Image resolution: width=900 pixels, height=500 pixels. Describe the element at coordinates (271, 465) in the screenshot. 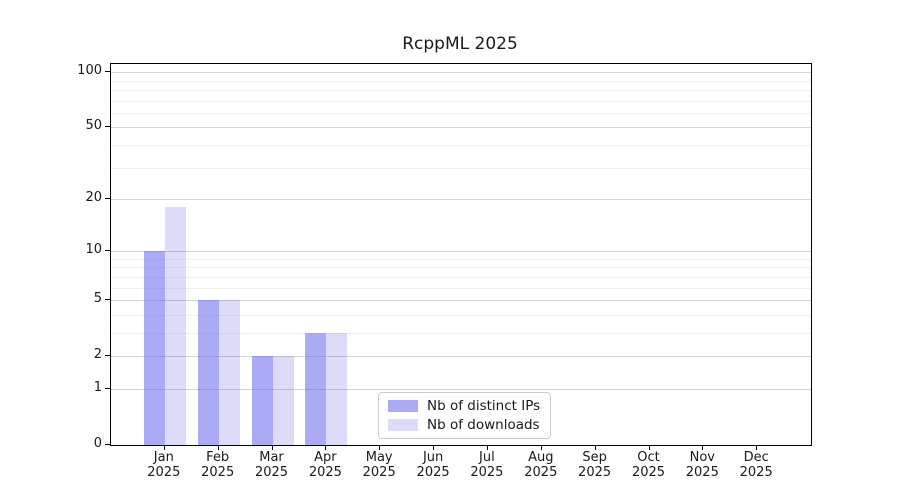

I see `x-tick-label-mar: Mar 2025` at that location.